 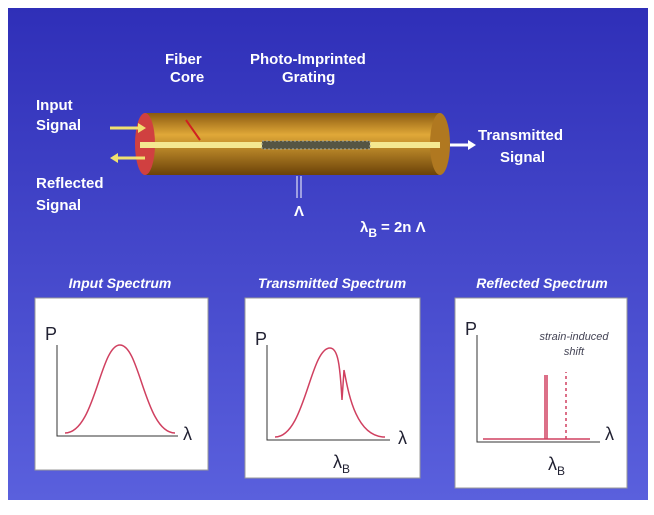 I want to click on core-pointer, so click(x=193, y=130).